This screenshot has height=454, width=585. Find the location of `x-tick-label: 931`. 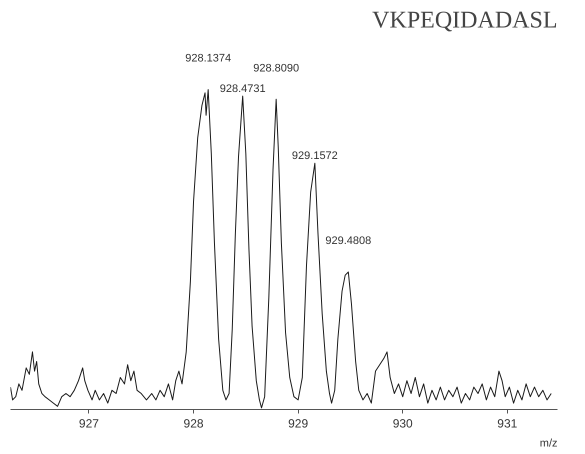

x-tick-label: 931 is located at coordinates (507, 423).